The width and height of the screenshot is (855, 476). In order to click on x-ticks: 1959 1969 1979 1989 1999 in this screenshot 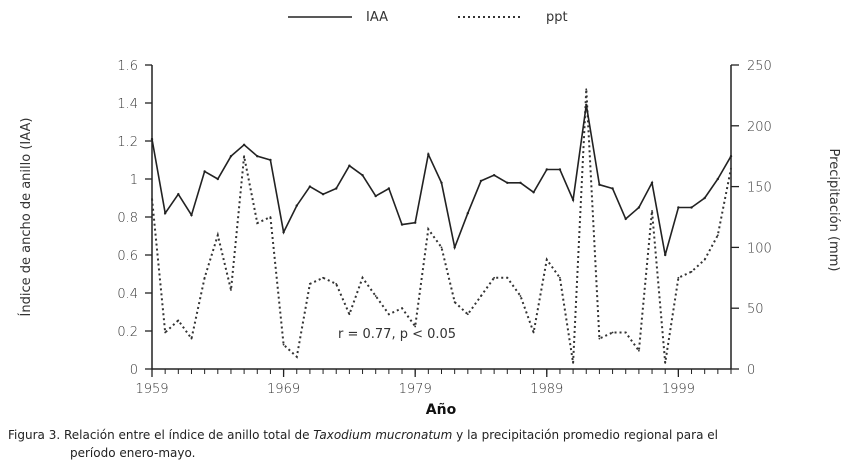, I will do `click(433, 383)`.